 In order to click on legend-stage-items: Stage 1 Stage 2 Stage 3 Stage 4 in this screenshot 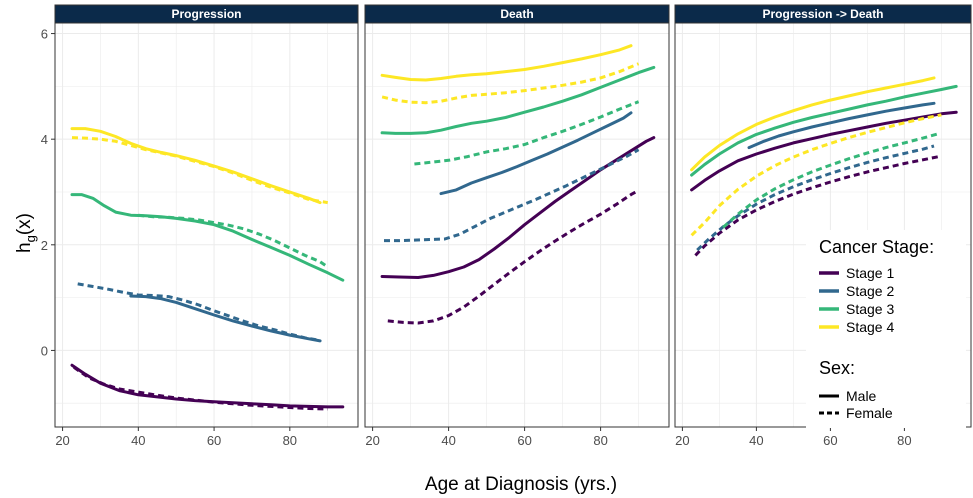, I will do `click(856, 300)`.